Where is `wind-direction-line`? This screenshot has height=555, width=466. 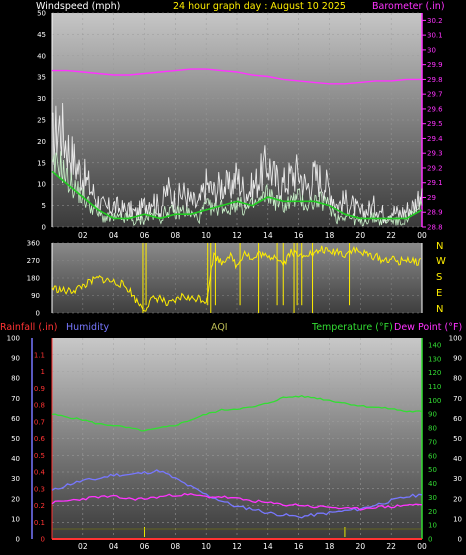 wind-direction-line is located at coordinates (236, 278).